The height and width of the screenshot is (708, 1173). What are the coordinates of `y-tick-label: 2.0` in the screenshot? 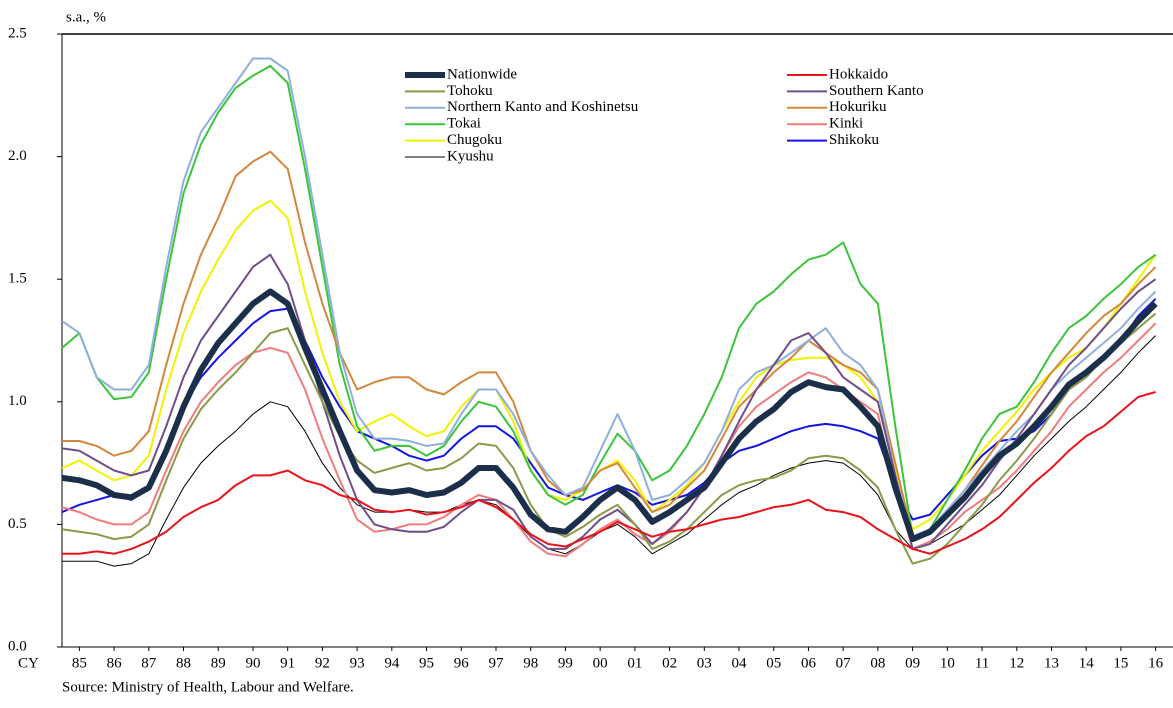 It's located at (17, 156).